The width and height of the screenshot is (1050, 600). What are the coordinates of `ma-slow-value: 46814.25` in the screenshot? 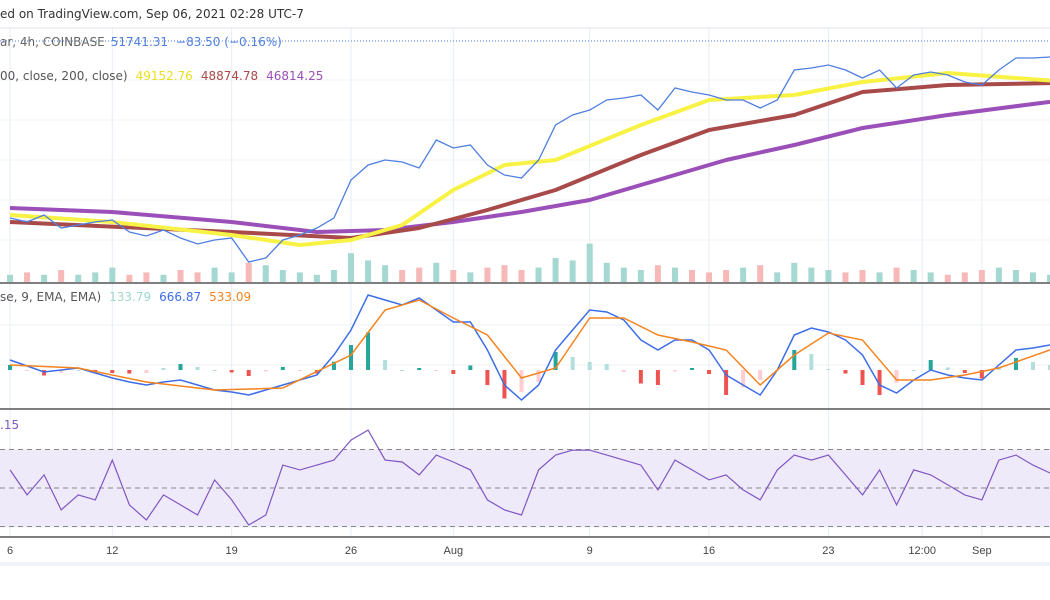 It's located at (294, 76).